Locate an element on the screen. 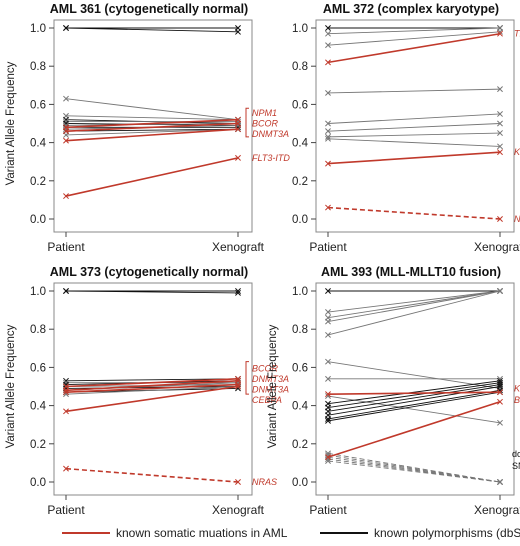  gene-label: CEBPA is located at coordinates (267, 400).